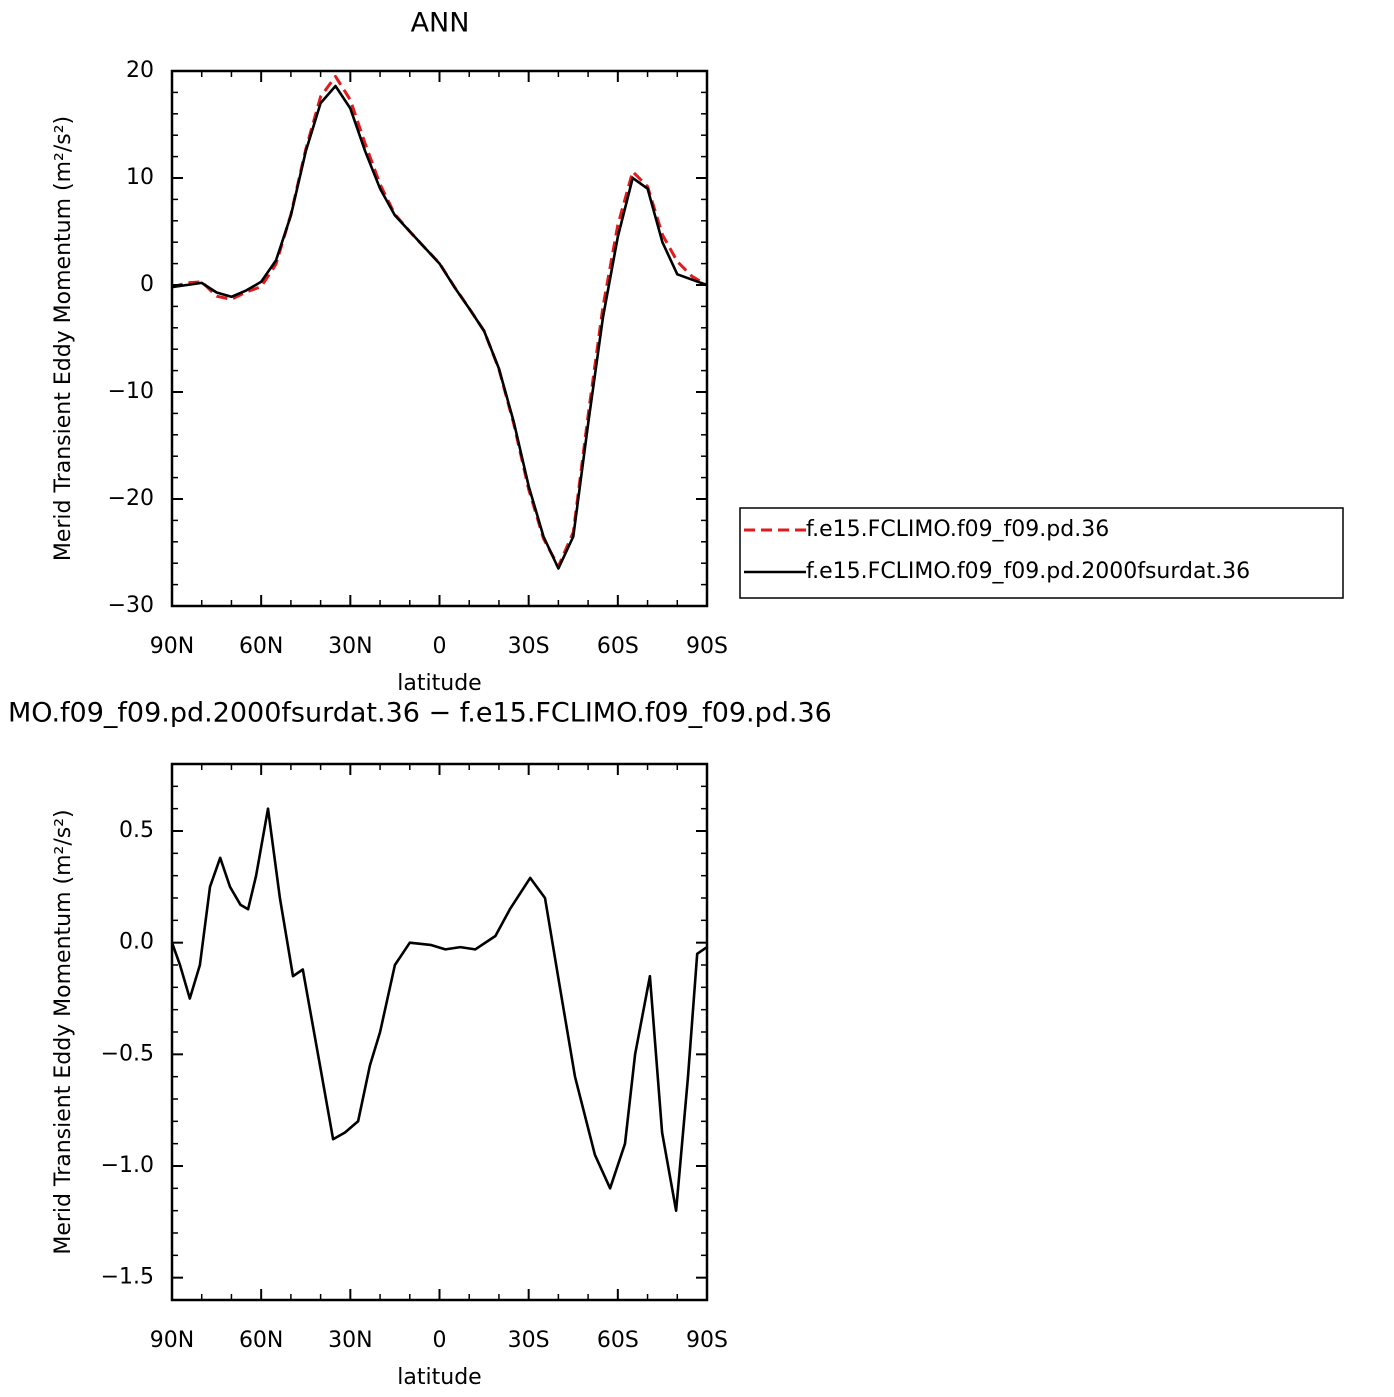  Describe the element at coordinates (140, 70) in the screenshot. I see `y-tick-label: 20` at that location.